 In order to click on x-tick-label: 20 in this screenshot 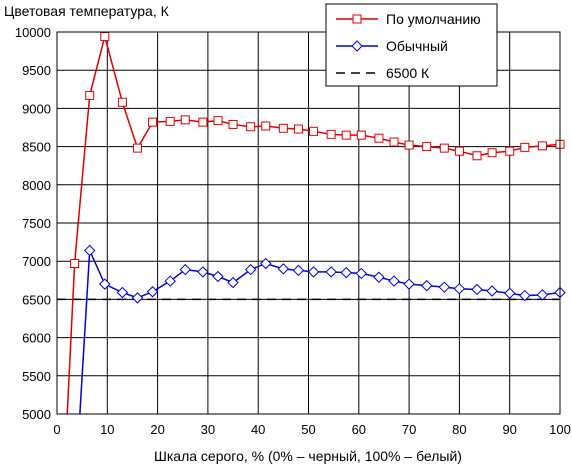, I will do `click(157, 429)`.